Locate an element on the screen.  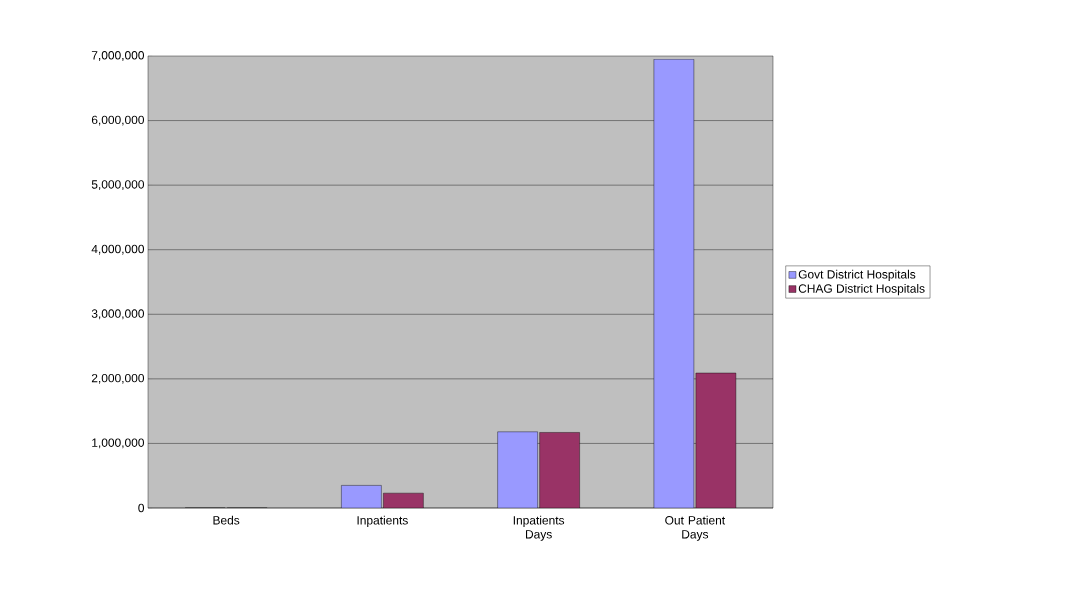
y-tick-label: 6,000,000 is located at coordinates (118, 120).